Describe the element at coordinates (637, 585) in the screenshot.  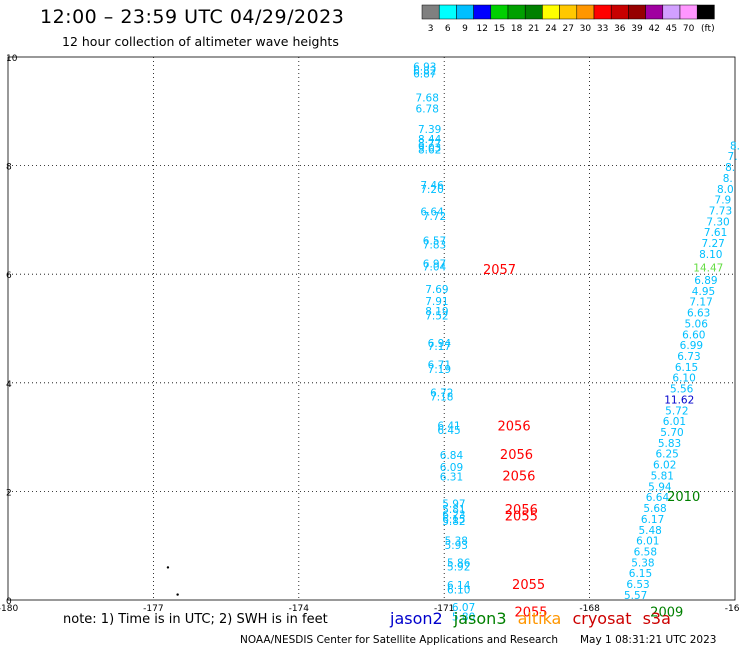
I see `wave-height-label: 6.53` at that location.